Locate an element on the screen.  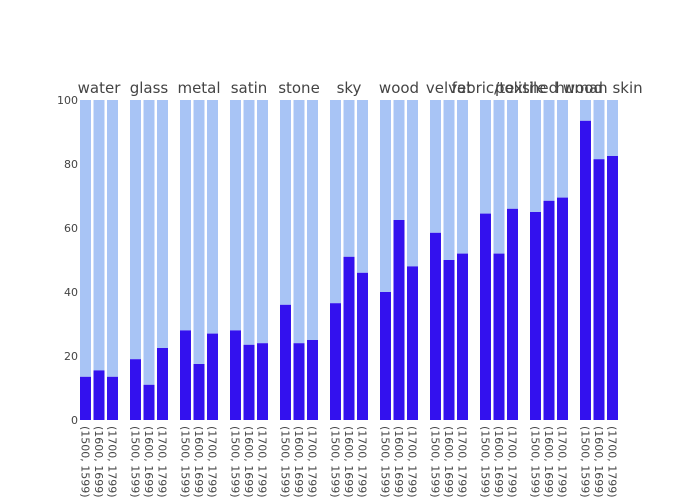
facet-title: wood is located at coordinates (399, 88).